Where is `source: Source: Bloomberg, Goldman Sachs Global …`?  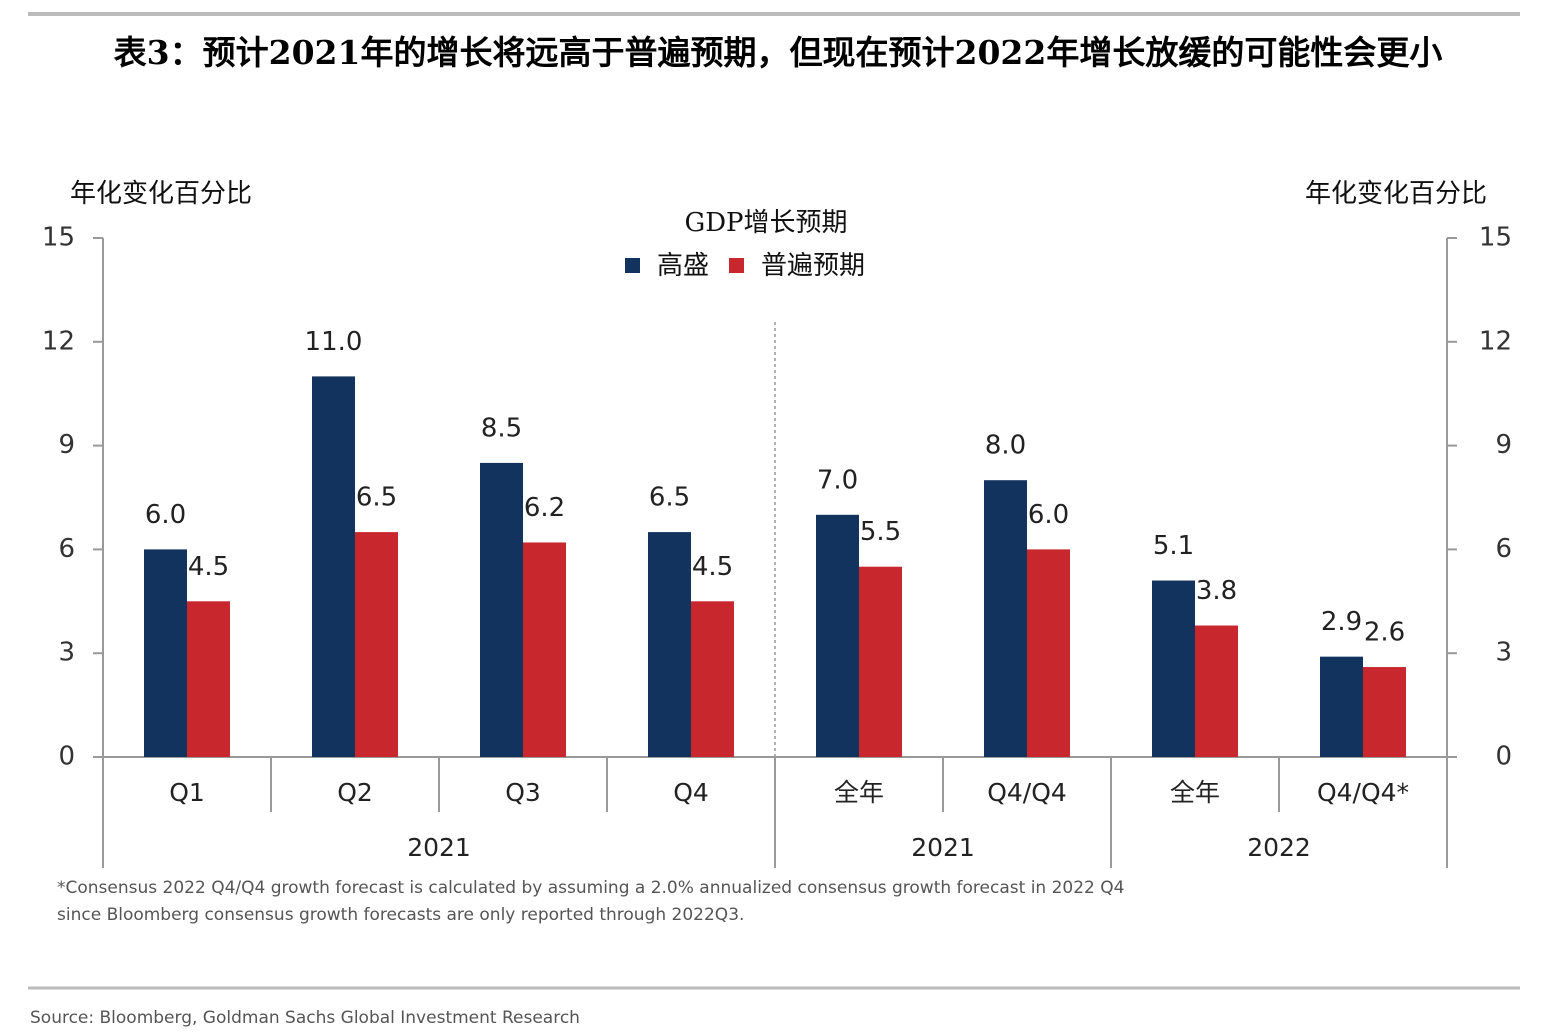 source: Source: Bloomberg, Goldman Sachs Global … is located at coordinates (305, 1018).